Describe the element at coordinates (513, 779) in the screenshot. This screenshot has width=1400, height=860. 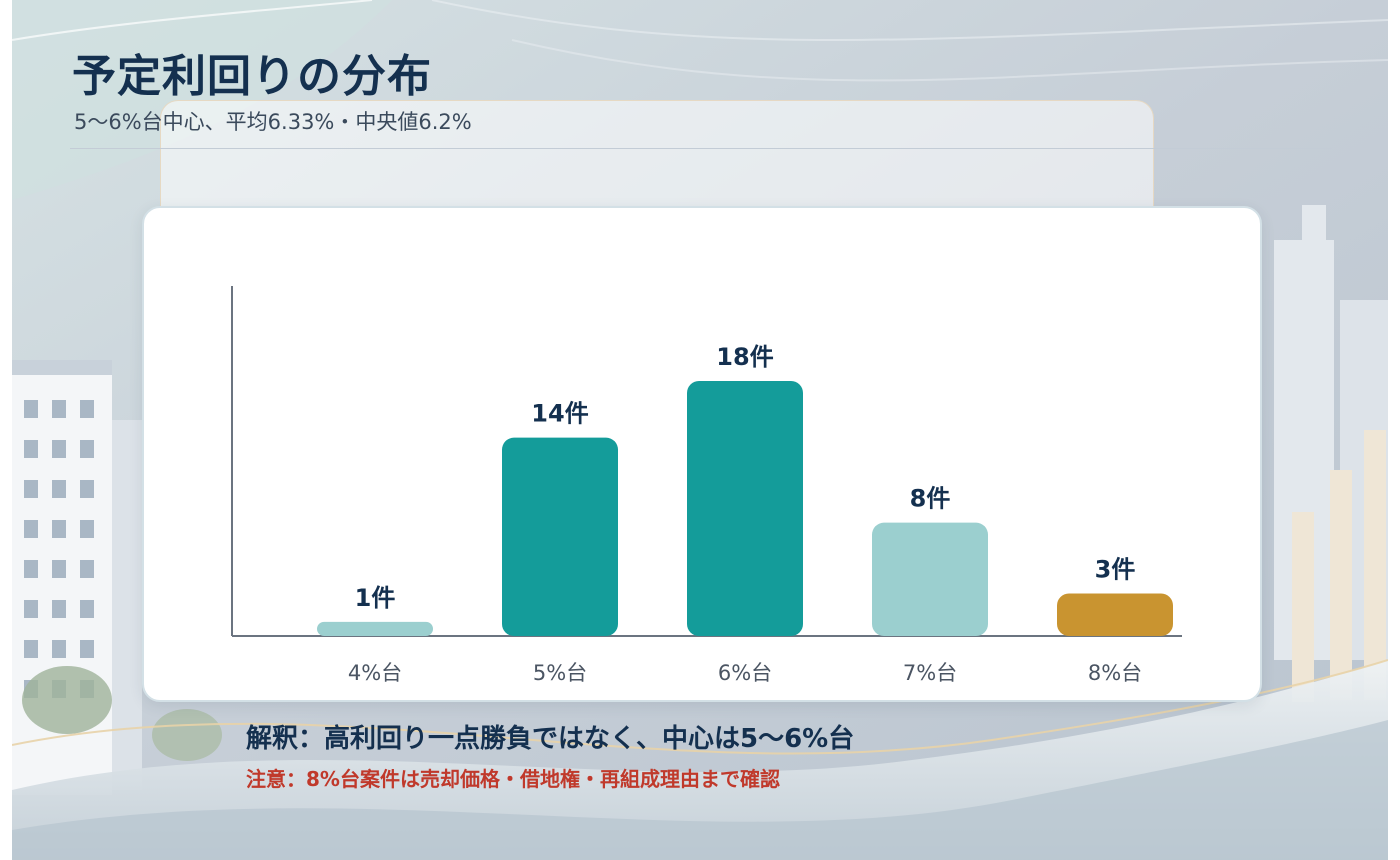
I see `caution-note: 注意：8%台案件は売却価格・借地権・再組成理由まで確認` at that location.